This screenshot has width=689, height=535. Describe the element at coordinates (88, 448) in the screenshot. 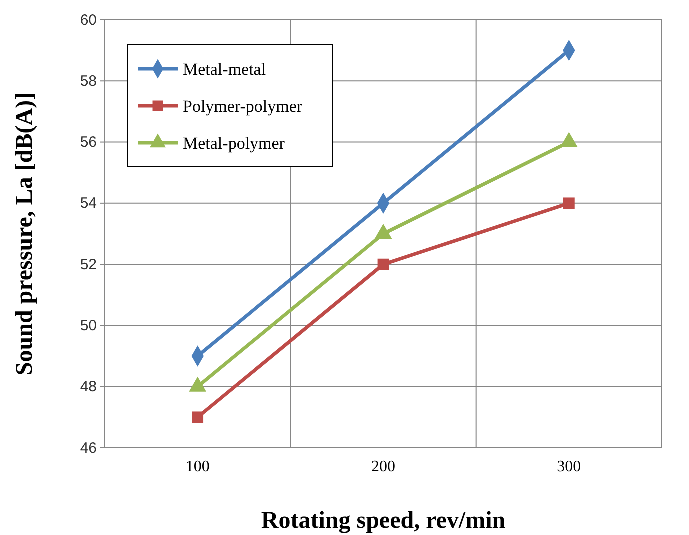

I see `y-tick-label: 46` at that location.